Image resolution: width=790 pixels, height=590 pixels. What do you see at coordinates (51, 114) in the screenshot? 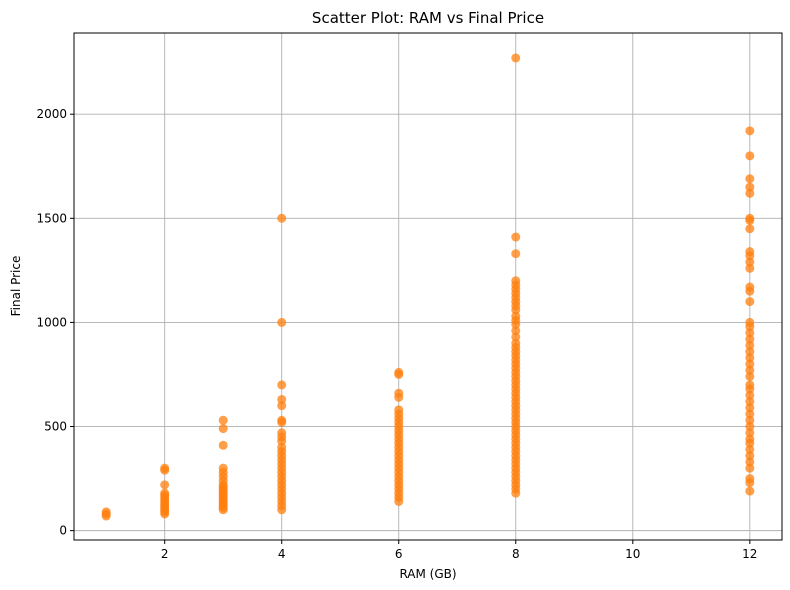
I see `y-tick-label: 2000` at bounding box center [51, 114].